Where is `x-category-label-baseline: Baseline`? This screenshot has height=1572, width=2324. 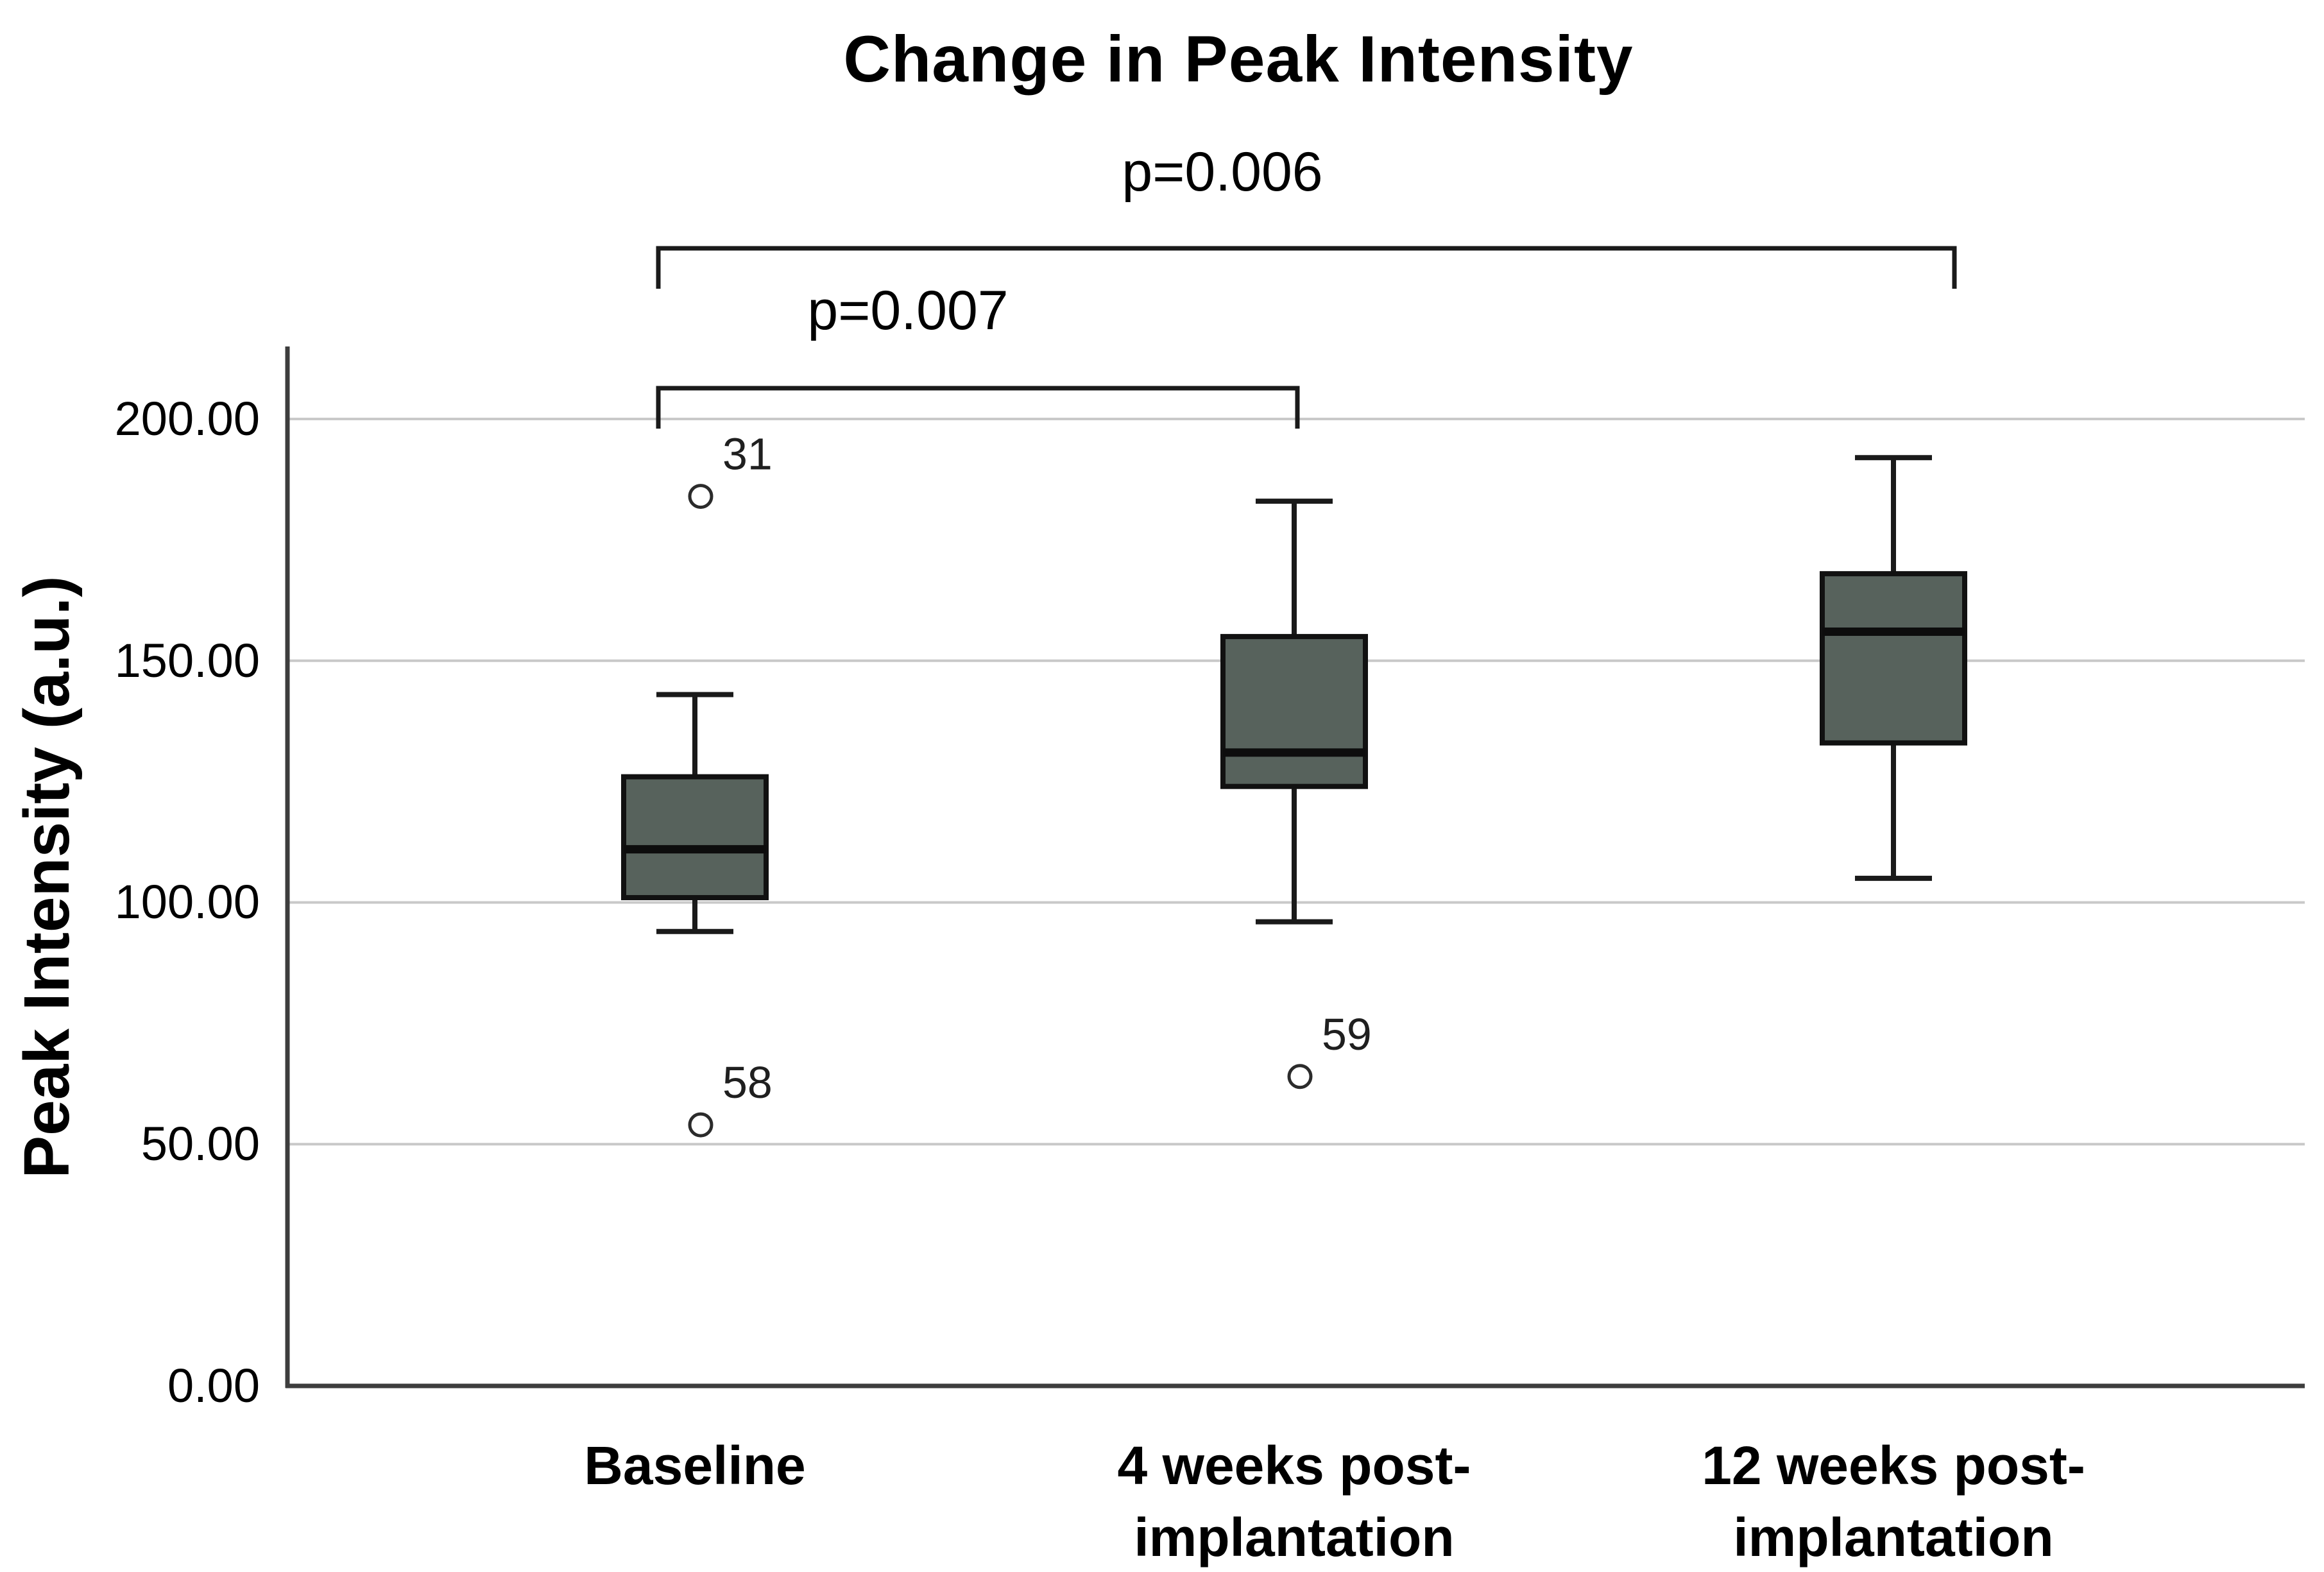
x-category-label-baseline: Baseline is located at coordinates (695, 1465).